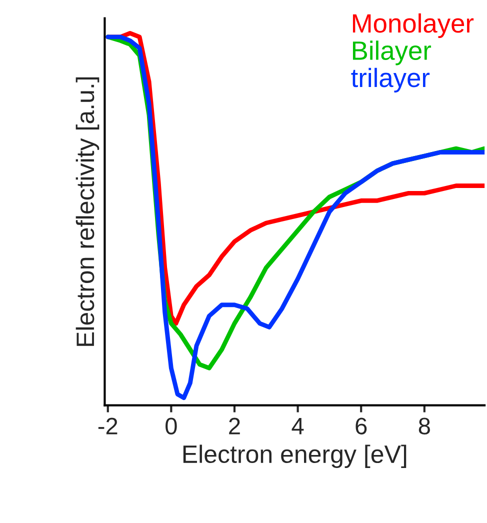  What do you see at coordinates (390, 80) in the screenshot?
I see `text: trilayer` at bounding box center [390, 80].